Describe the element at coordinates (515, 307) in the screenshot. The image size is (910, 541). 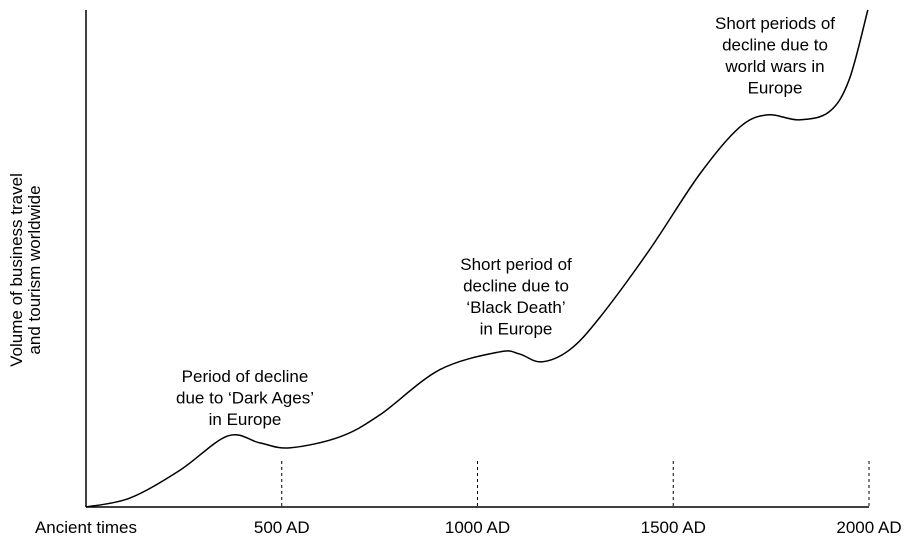
I see `annotation: ‘Black Death’` at that location.